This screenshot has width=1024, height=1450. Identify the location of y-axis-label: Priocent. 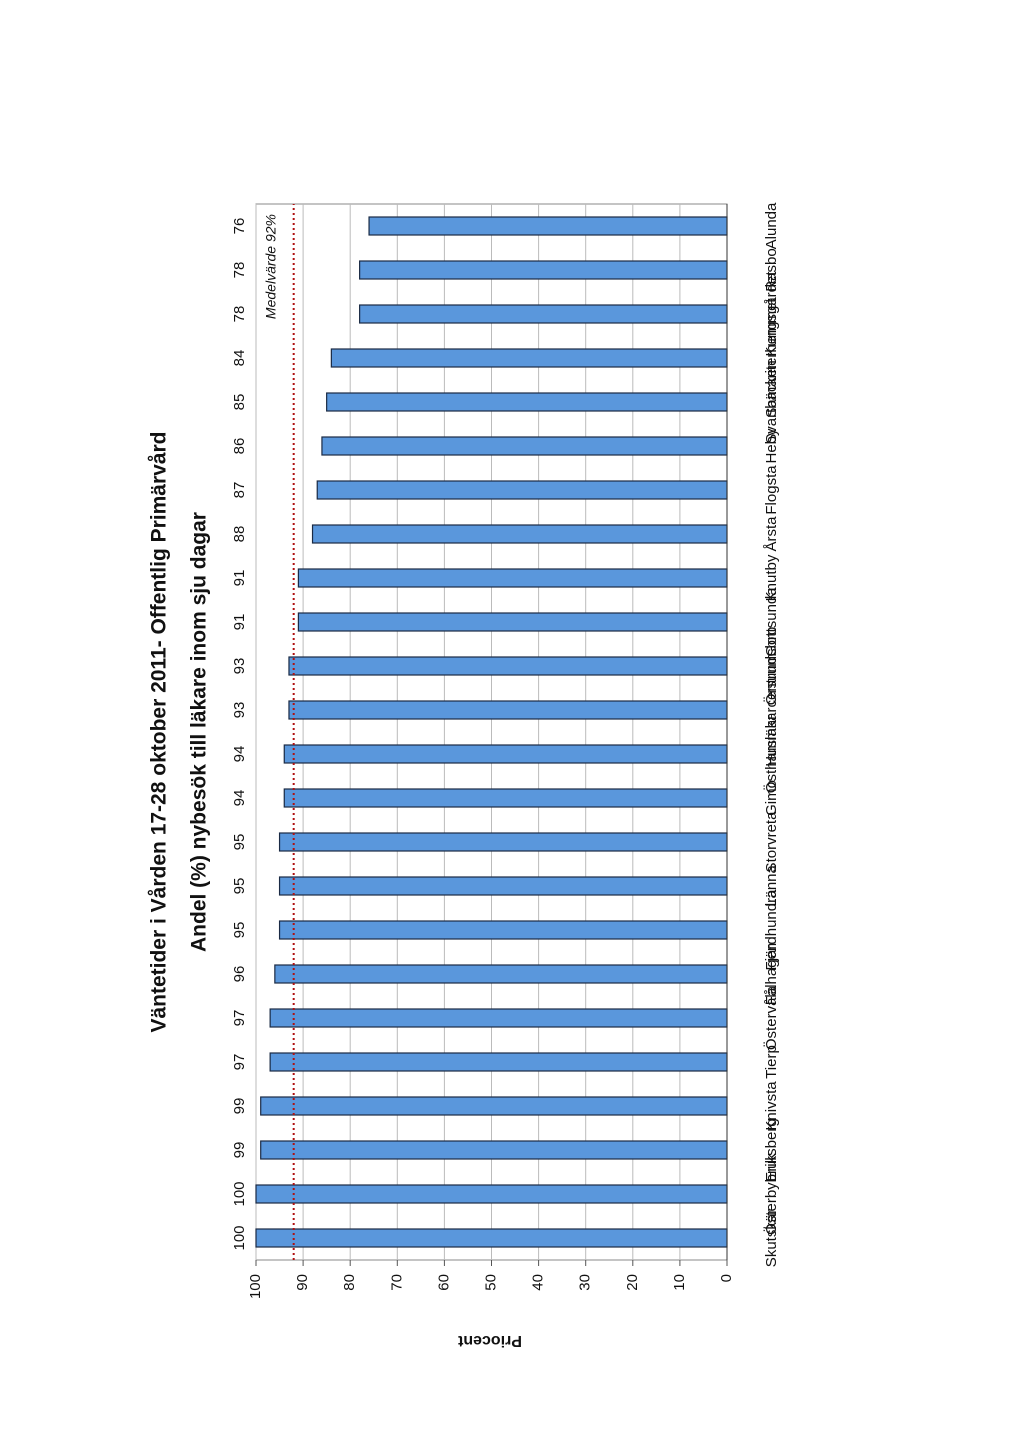
(489, 1340).